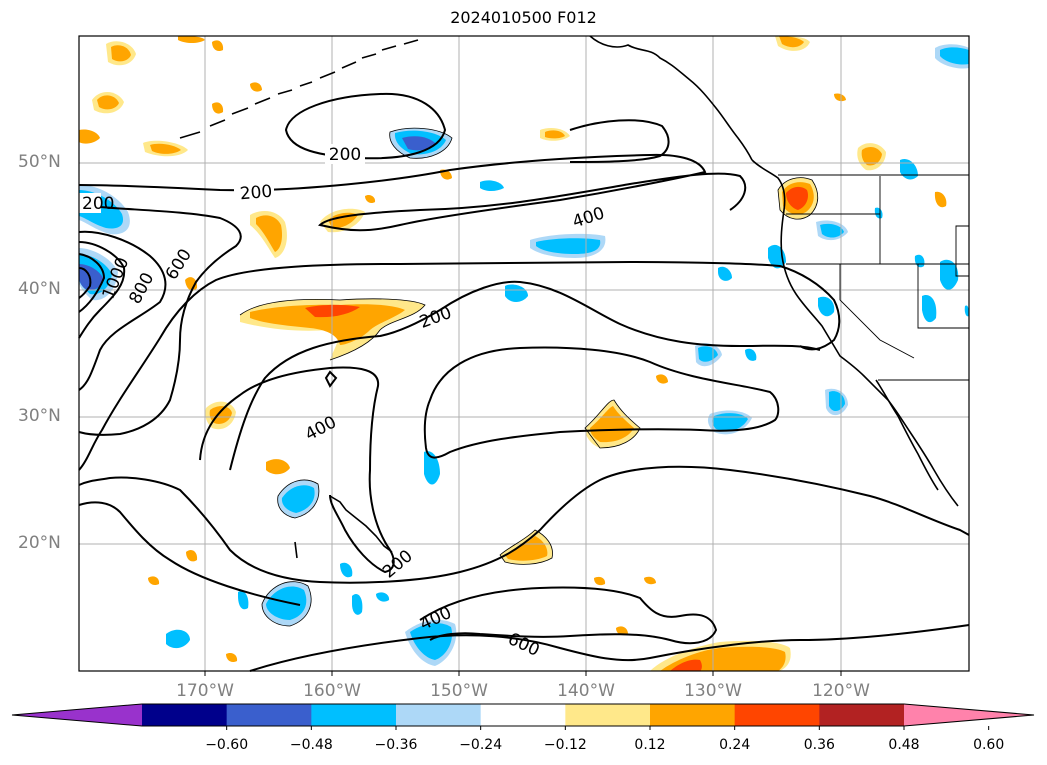  What do you see at coordinates (39, 289) in the screenshot?
I see `lat-label: 40°N` at bounding box center [39, 289].